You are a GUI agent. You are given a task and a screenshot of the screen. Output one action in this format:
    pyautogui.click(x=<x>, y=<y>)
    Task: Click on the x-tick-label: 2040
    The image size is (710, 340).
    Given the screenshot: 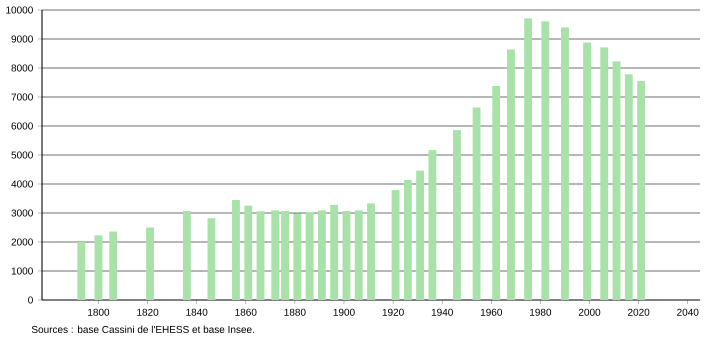 What is the action you would take?
    pyautogui.click(x=687, y=312)
    